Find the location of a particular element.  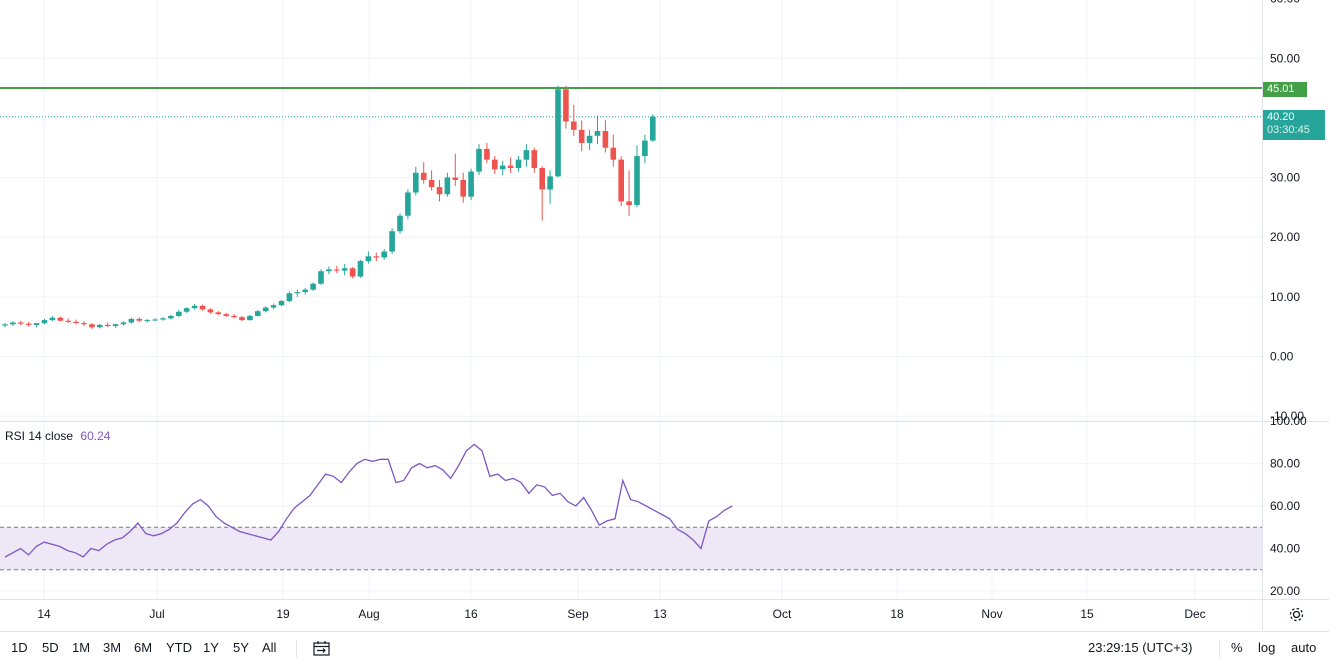

price-axis-label: -10.00 is located at coordinates (1287, 416).